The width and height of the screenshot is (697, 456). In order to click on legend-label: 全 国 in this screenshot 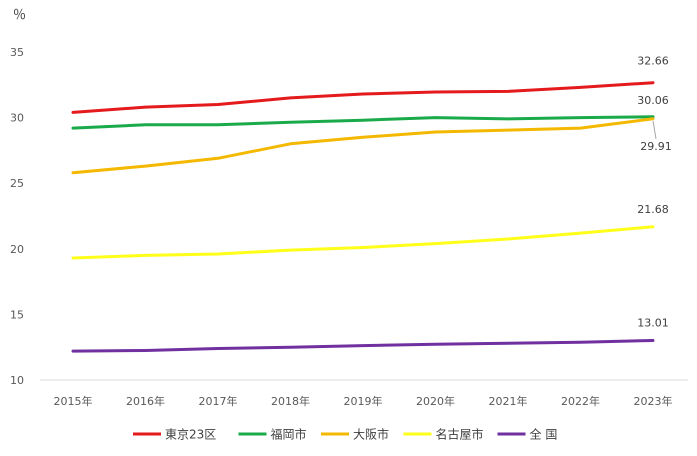, I will do `click(544, 434)`.